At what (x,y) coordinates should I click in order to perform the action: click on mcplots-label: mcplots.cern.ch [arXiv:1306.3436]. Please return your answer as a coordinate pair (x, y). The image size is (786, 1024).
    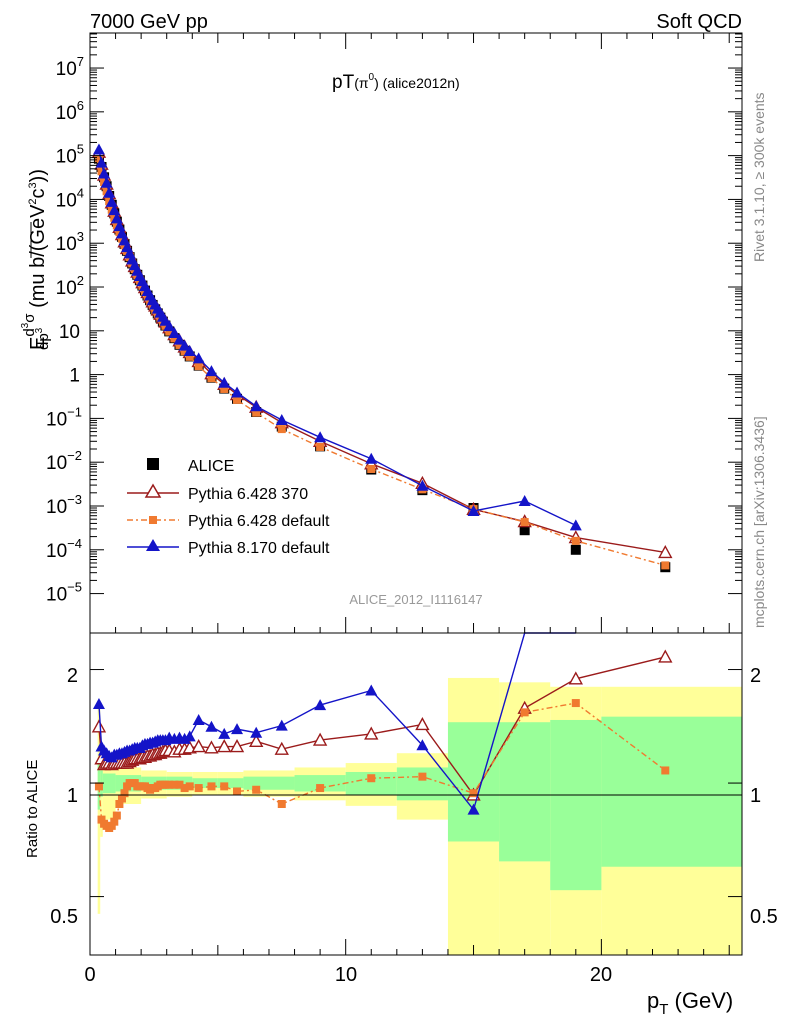
    Looking at the image, I should click on (759, 522).